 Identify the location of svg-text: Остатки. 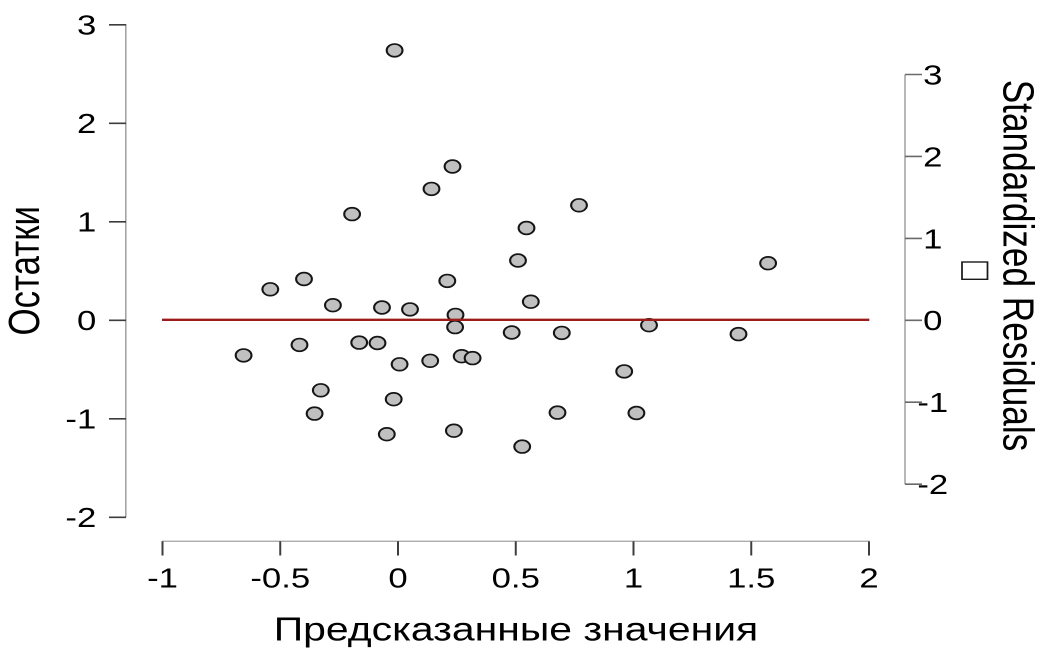
(24, 270).